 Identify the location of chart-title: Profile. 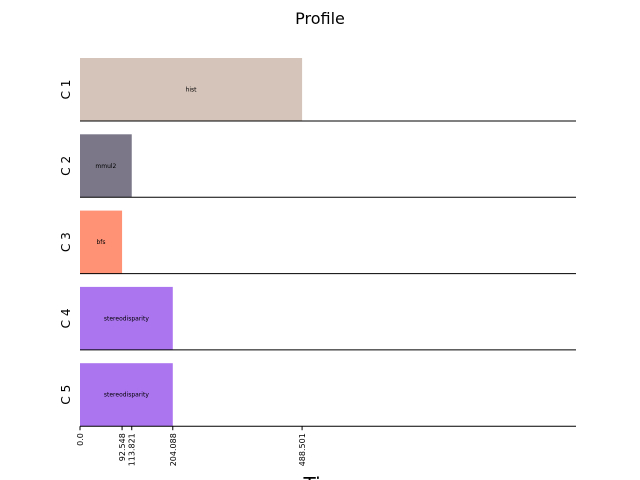
(320, 18).